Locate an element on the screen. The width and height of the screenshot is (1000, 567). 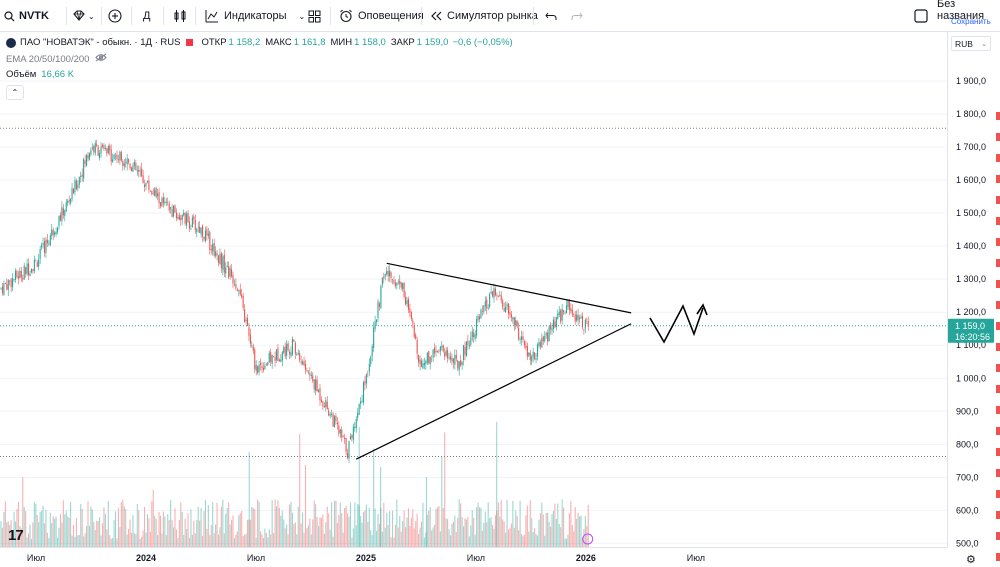
currency-selector: RUB ⌄ is located at coordinates (971, 43).